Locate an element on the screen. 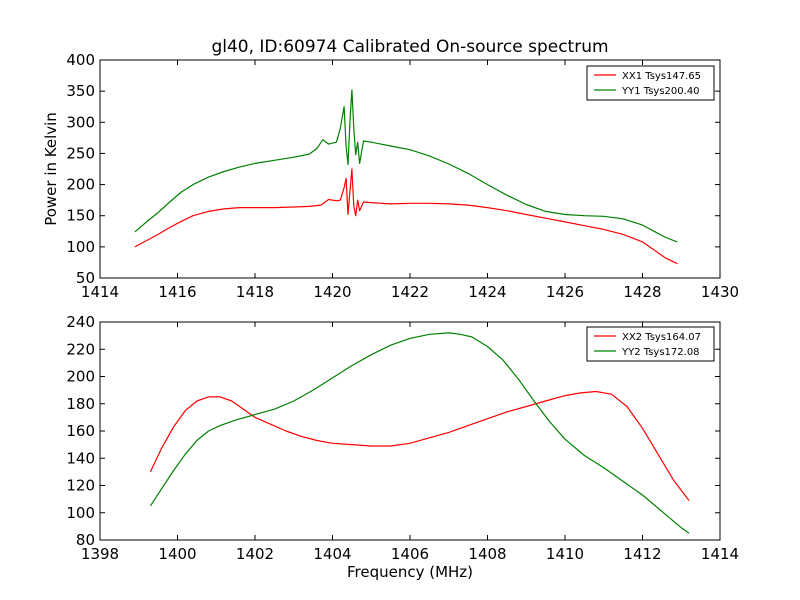  x-tick-label: 1418 is located at coordinates (255, 292).